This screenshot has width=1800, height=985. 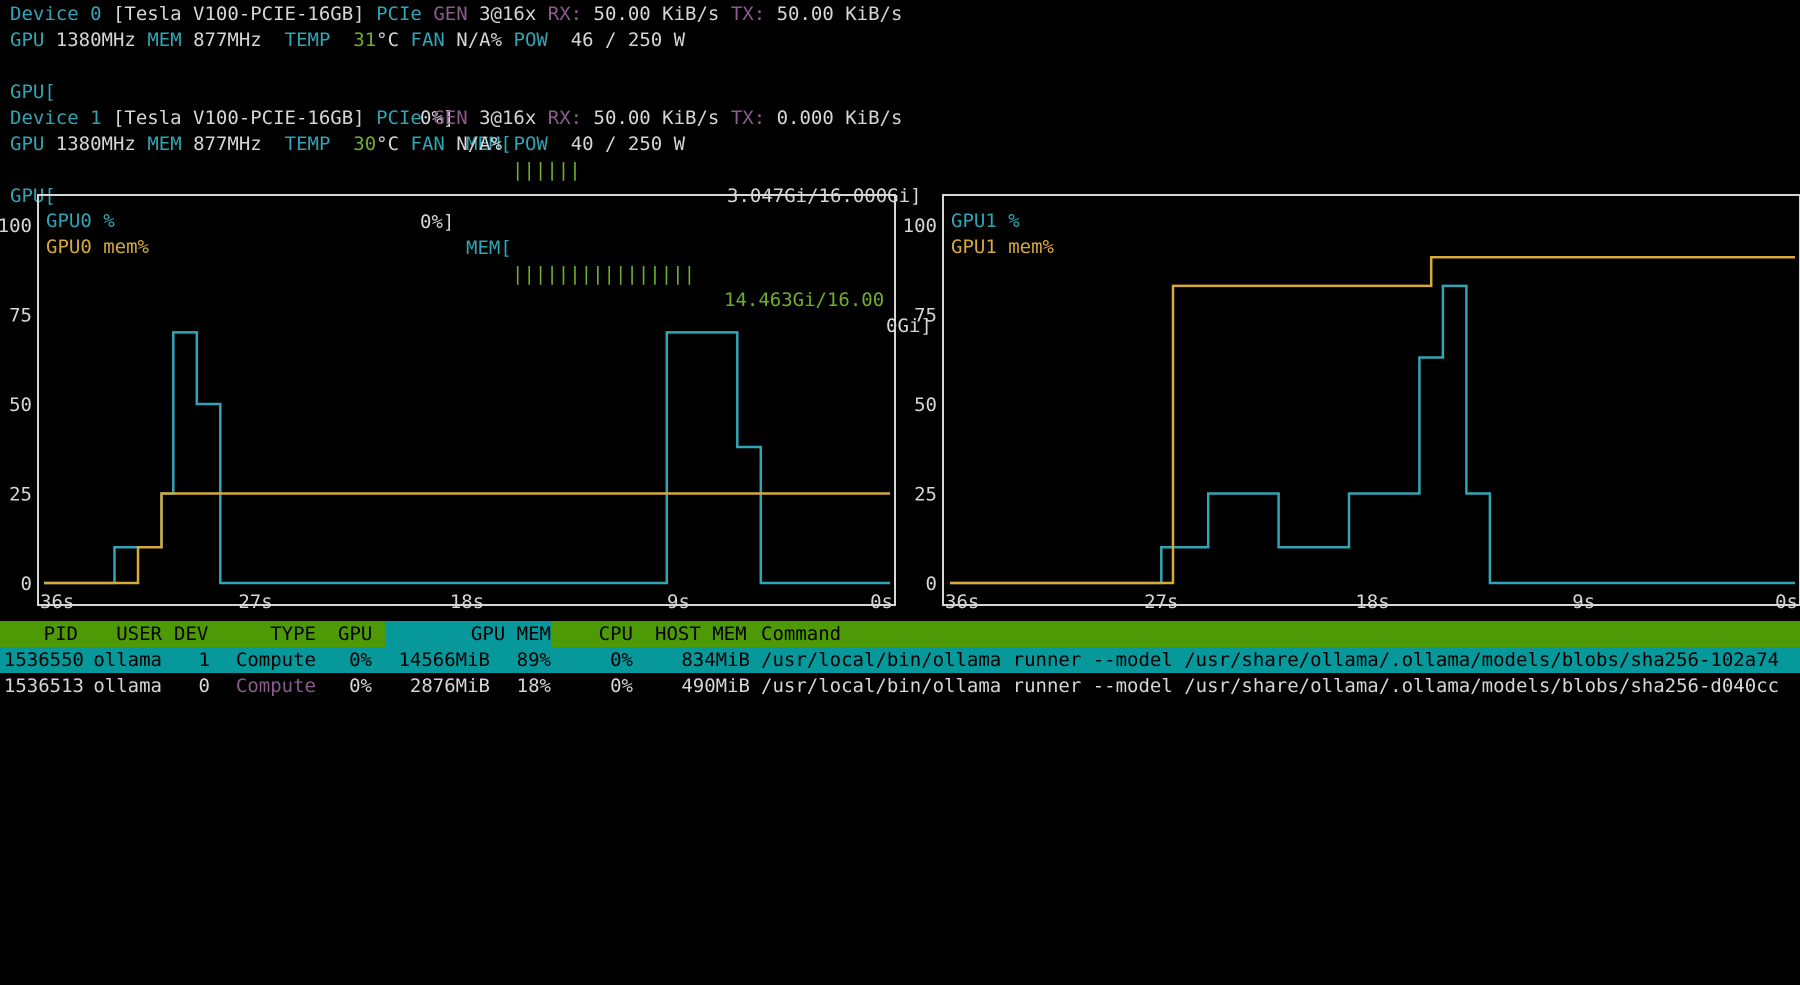 I want to click on row-dev: 1, so click(x=204, y=660).